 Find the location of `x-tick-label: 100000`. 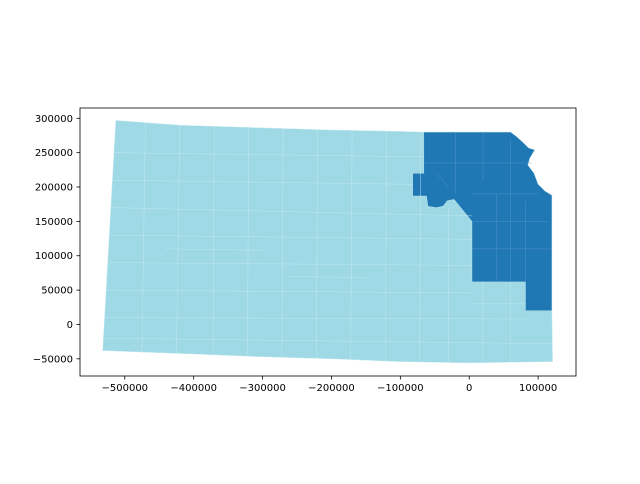

x-tick-label: 100000 is located at coordinates (538, 388).